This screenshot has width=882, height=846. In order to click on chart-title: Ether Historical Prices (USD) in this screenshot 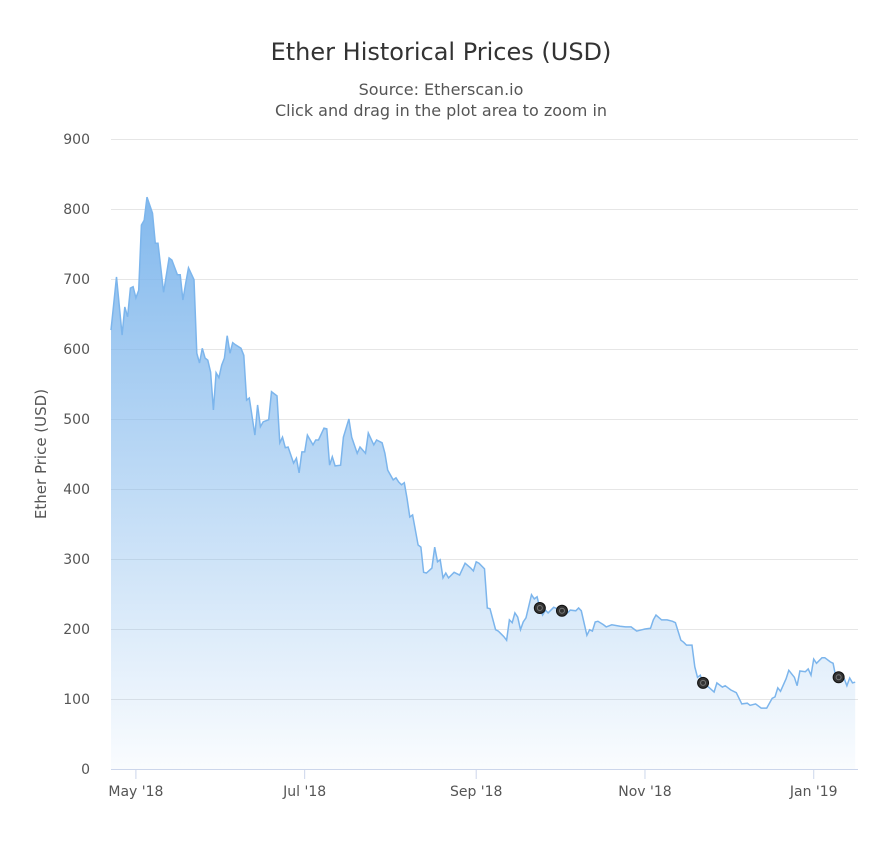, I will do `click(441, 52)`.